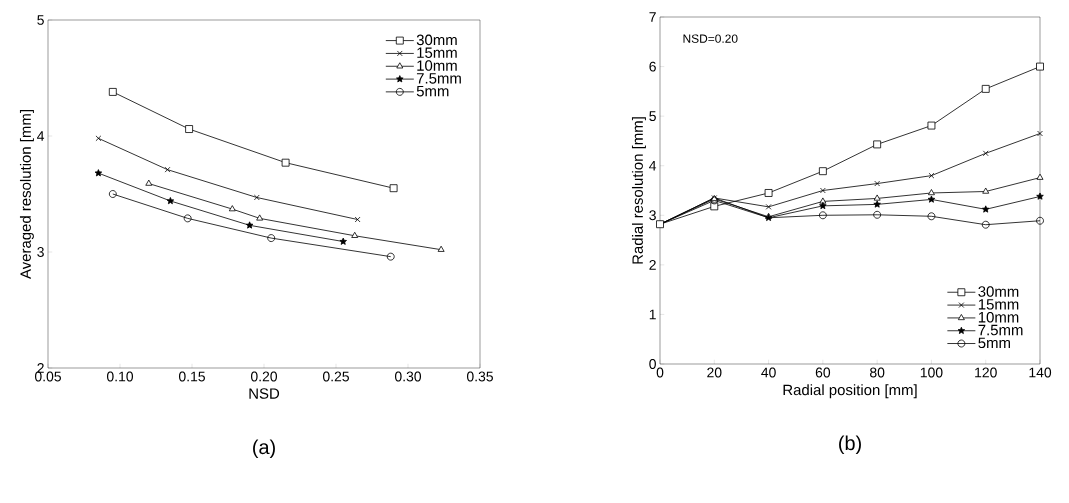  Describe the element at coordinates (660, 372) in the screenshot. I see `x-tick-label: 0` at that location.